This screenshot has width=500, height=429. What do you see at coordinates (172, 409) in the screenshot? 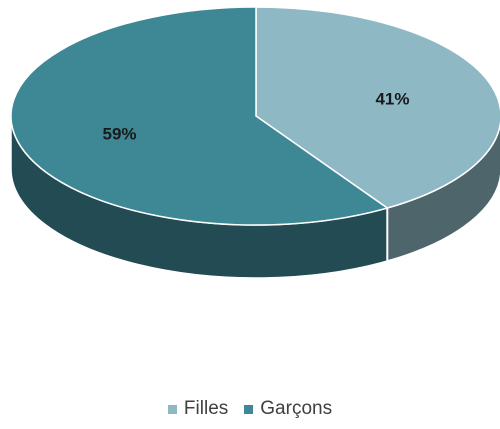
I see `legend-swatch-filles` at bounding box center [172, 409].